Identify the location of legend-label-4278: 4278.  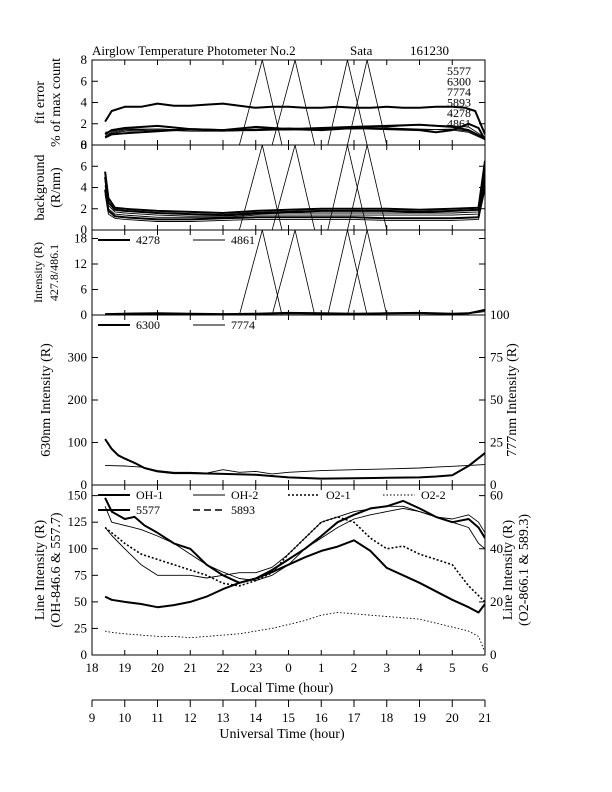
(148, 240).